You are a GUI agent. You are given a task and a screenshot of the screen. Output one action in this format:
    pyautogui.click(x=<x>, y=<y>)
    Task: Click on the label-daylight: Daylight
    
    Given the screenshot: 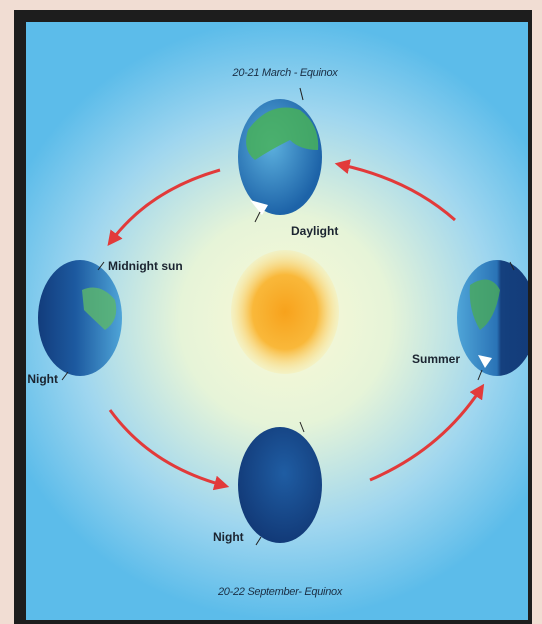 What is the action you would take?
    pyautogui.click(x=314, y=231)
    